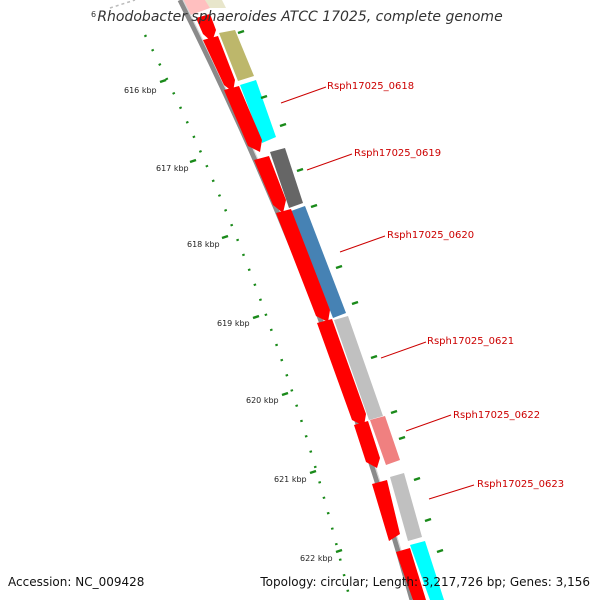 The image size is (600, 600). Describe the element at coordinates (76, 582) in the screenshot. I see `accession-label: Accession: NC_009428` at that location.